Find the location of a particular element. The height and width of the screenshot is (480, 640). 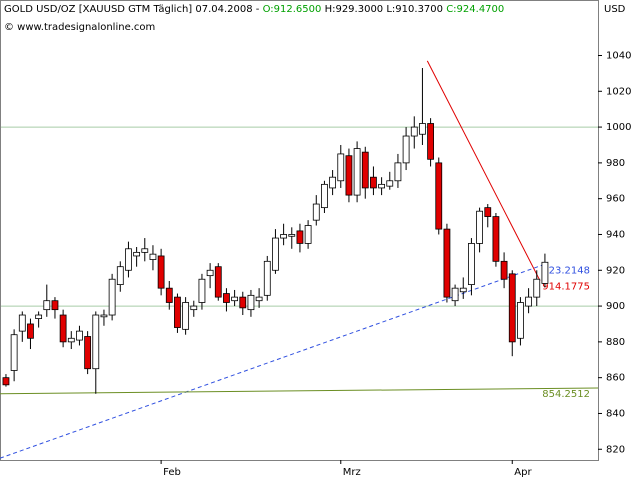

y-tick-label: 1000 is located at coordinates (618, 127).